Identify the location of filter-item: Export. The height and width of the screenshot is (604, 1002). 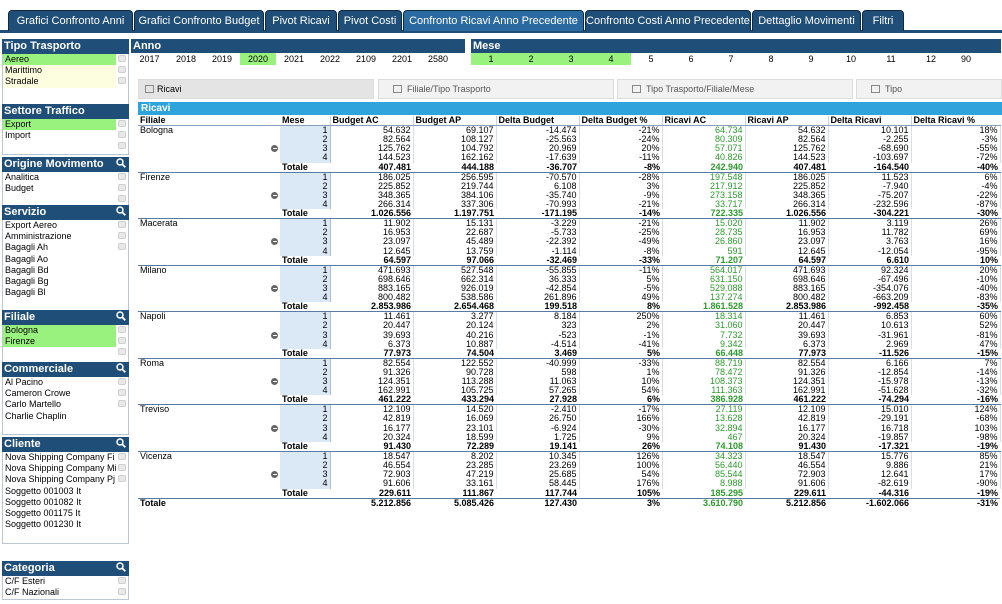
(59, 125).